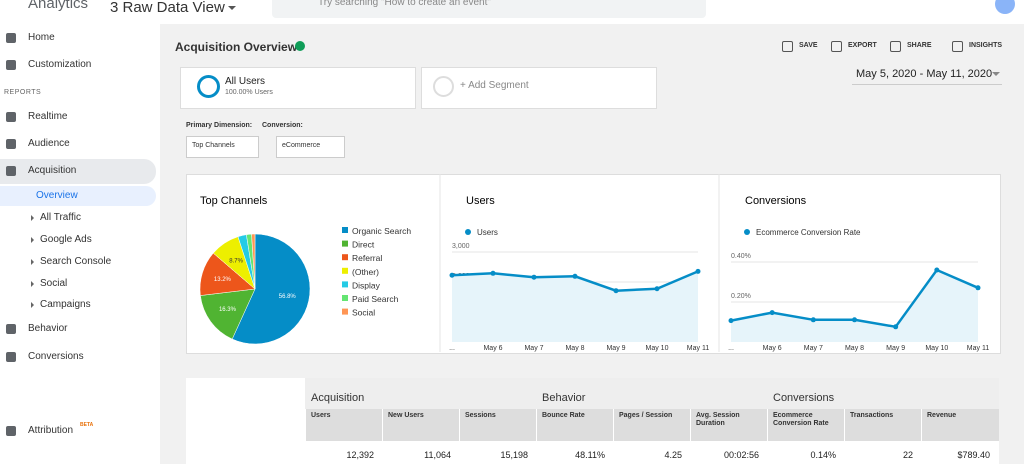 The height and width of the screenshot is (464, 1024). What do you see at coordinates (443, 86) in the screenshot?
I see `add-circle` at bounding box center [443, 86].